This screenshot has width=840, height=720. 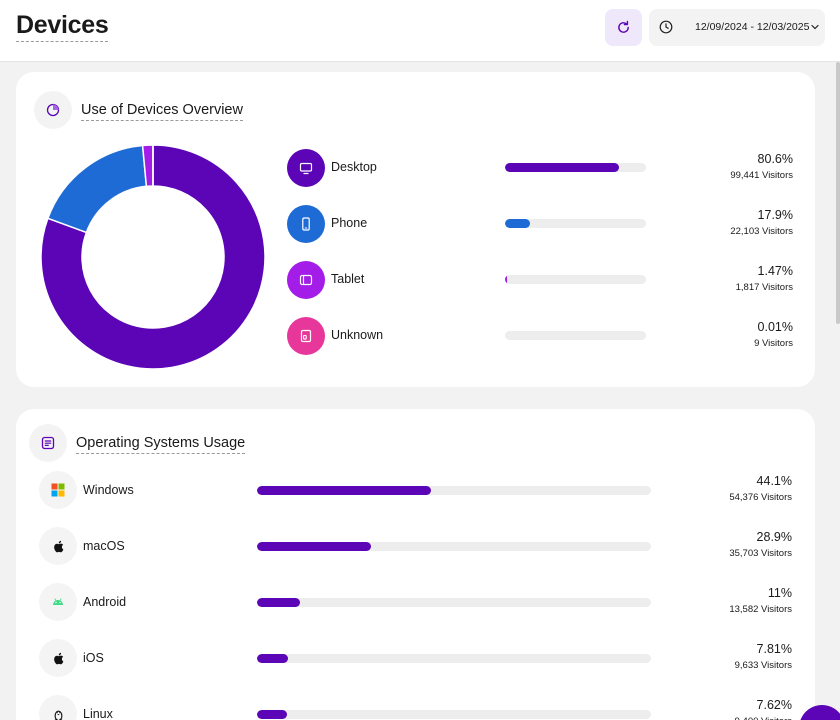 I want to click on pie-chart-icon, so click(x=53, y=110).